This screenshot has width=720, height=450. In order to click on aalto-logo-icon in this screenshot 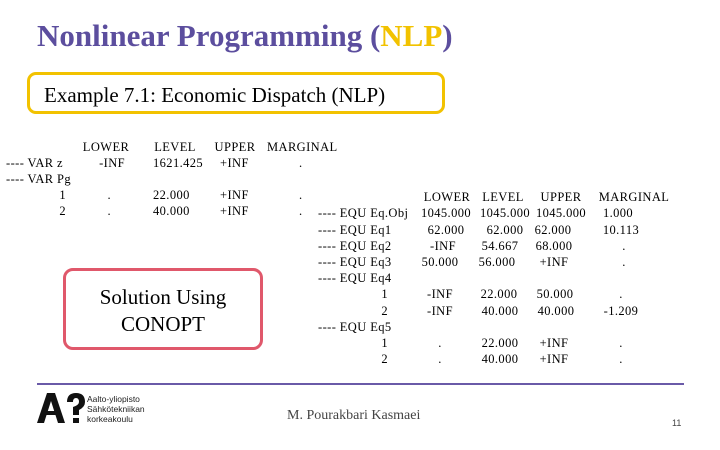, I will do `click(61, 408)`.